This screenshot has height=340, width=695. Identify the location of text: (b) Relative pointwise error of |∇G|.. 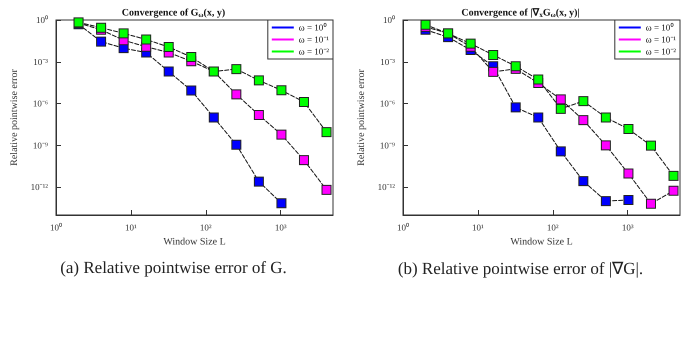
(520, 268).